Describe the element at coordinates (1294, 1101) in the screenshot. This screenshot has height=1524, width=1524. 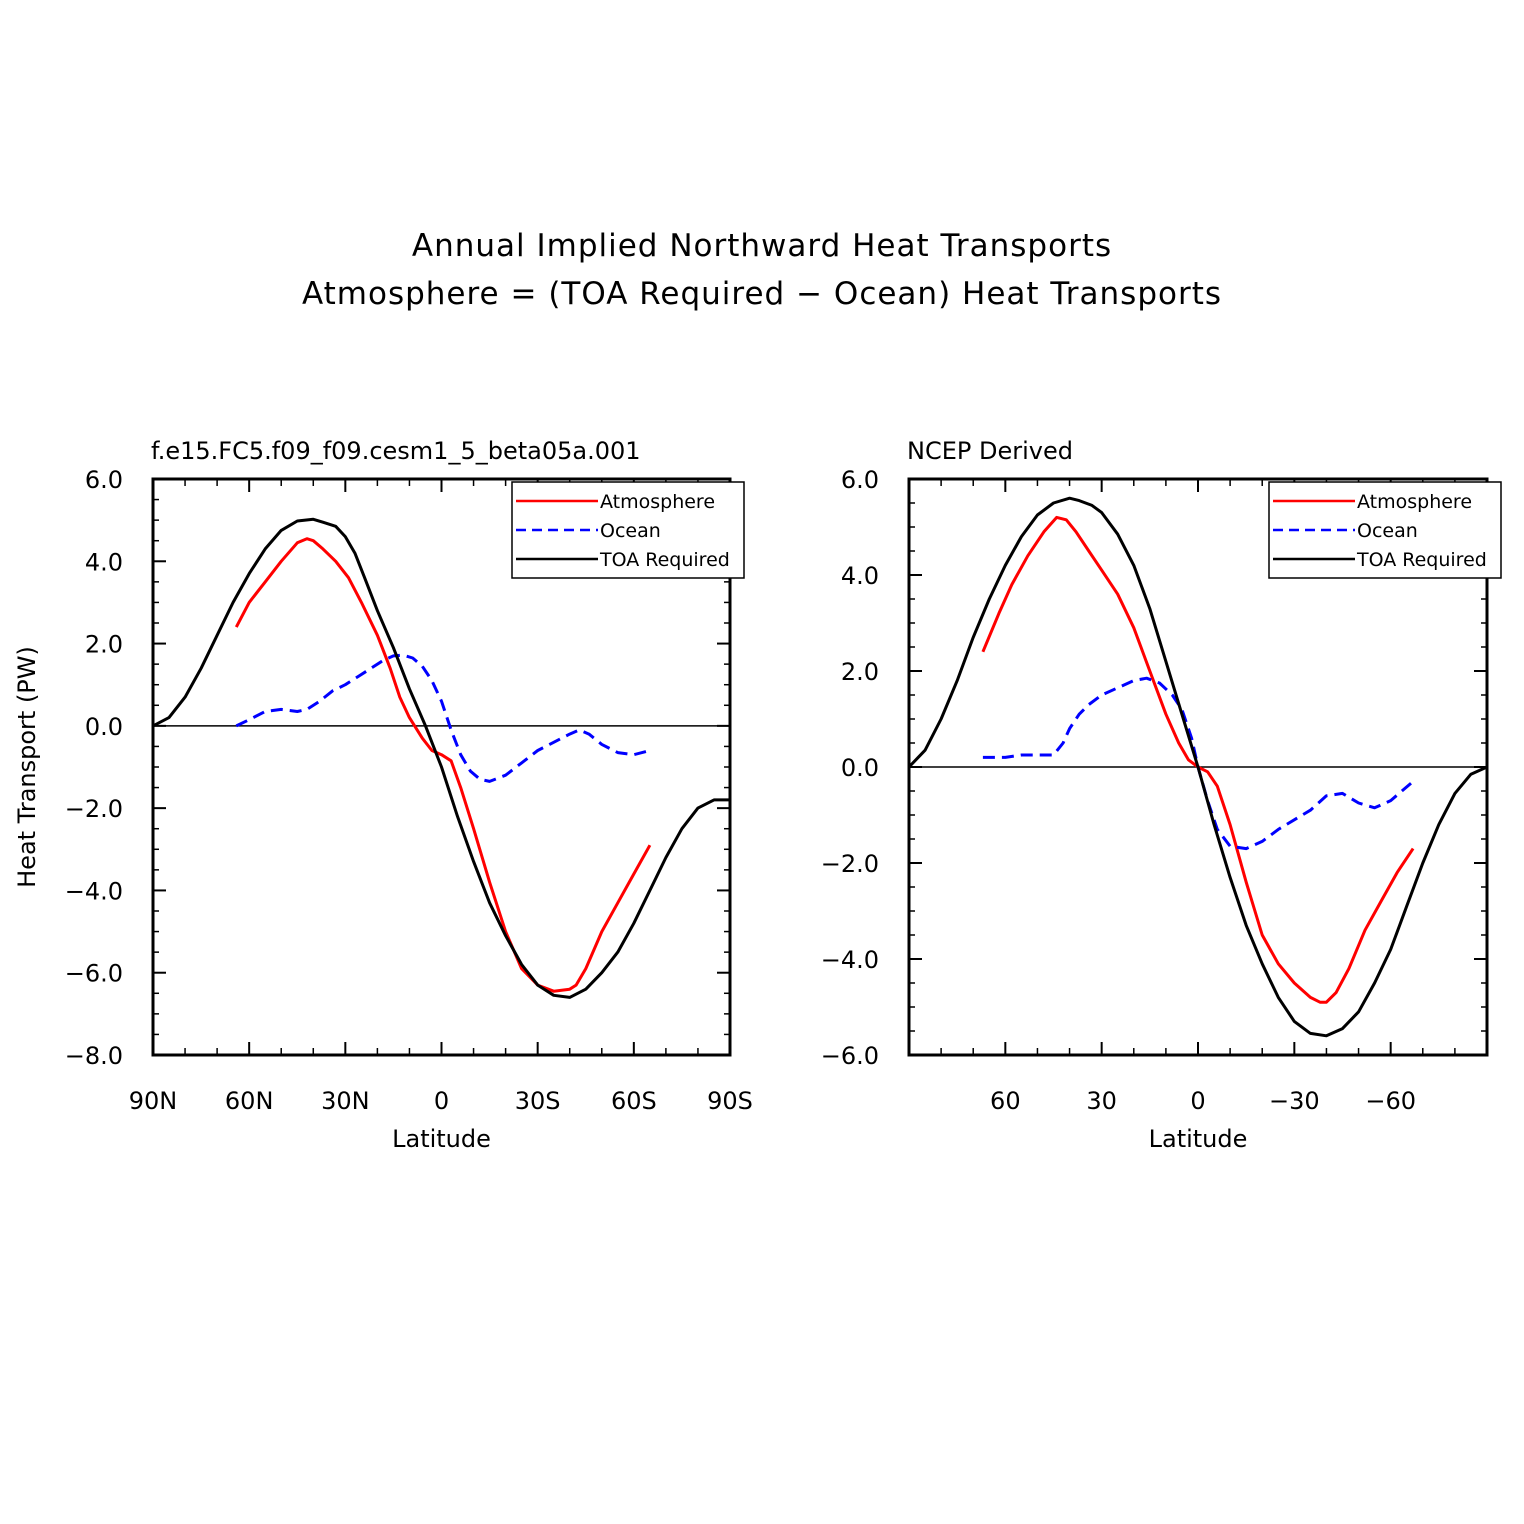
I see `x-tick-label: −30` at that location.